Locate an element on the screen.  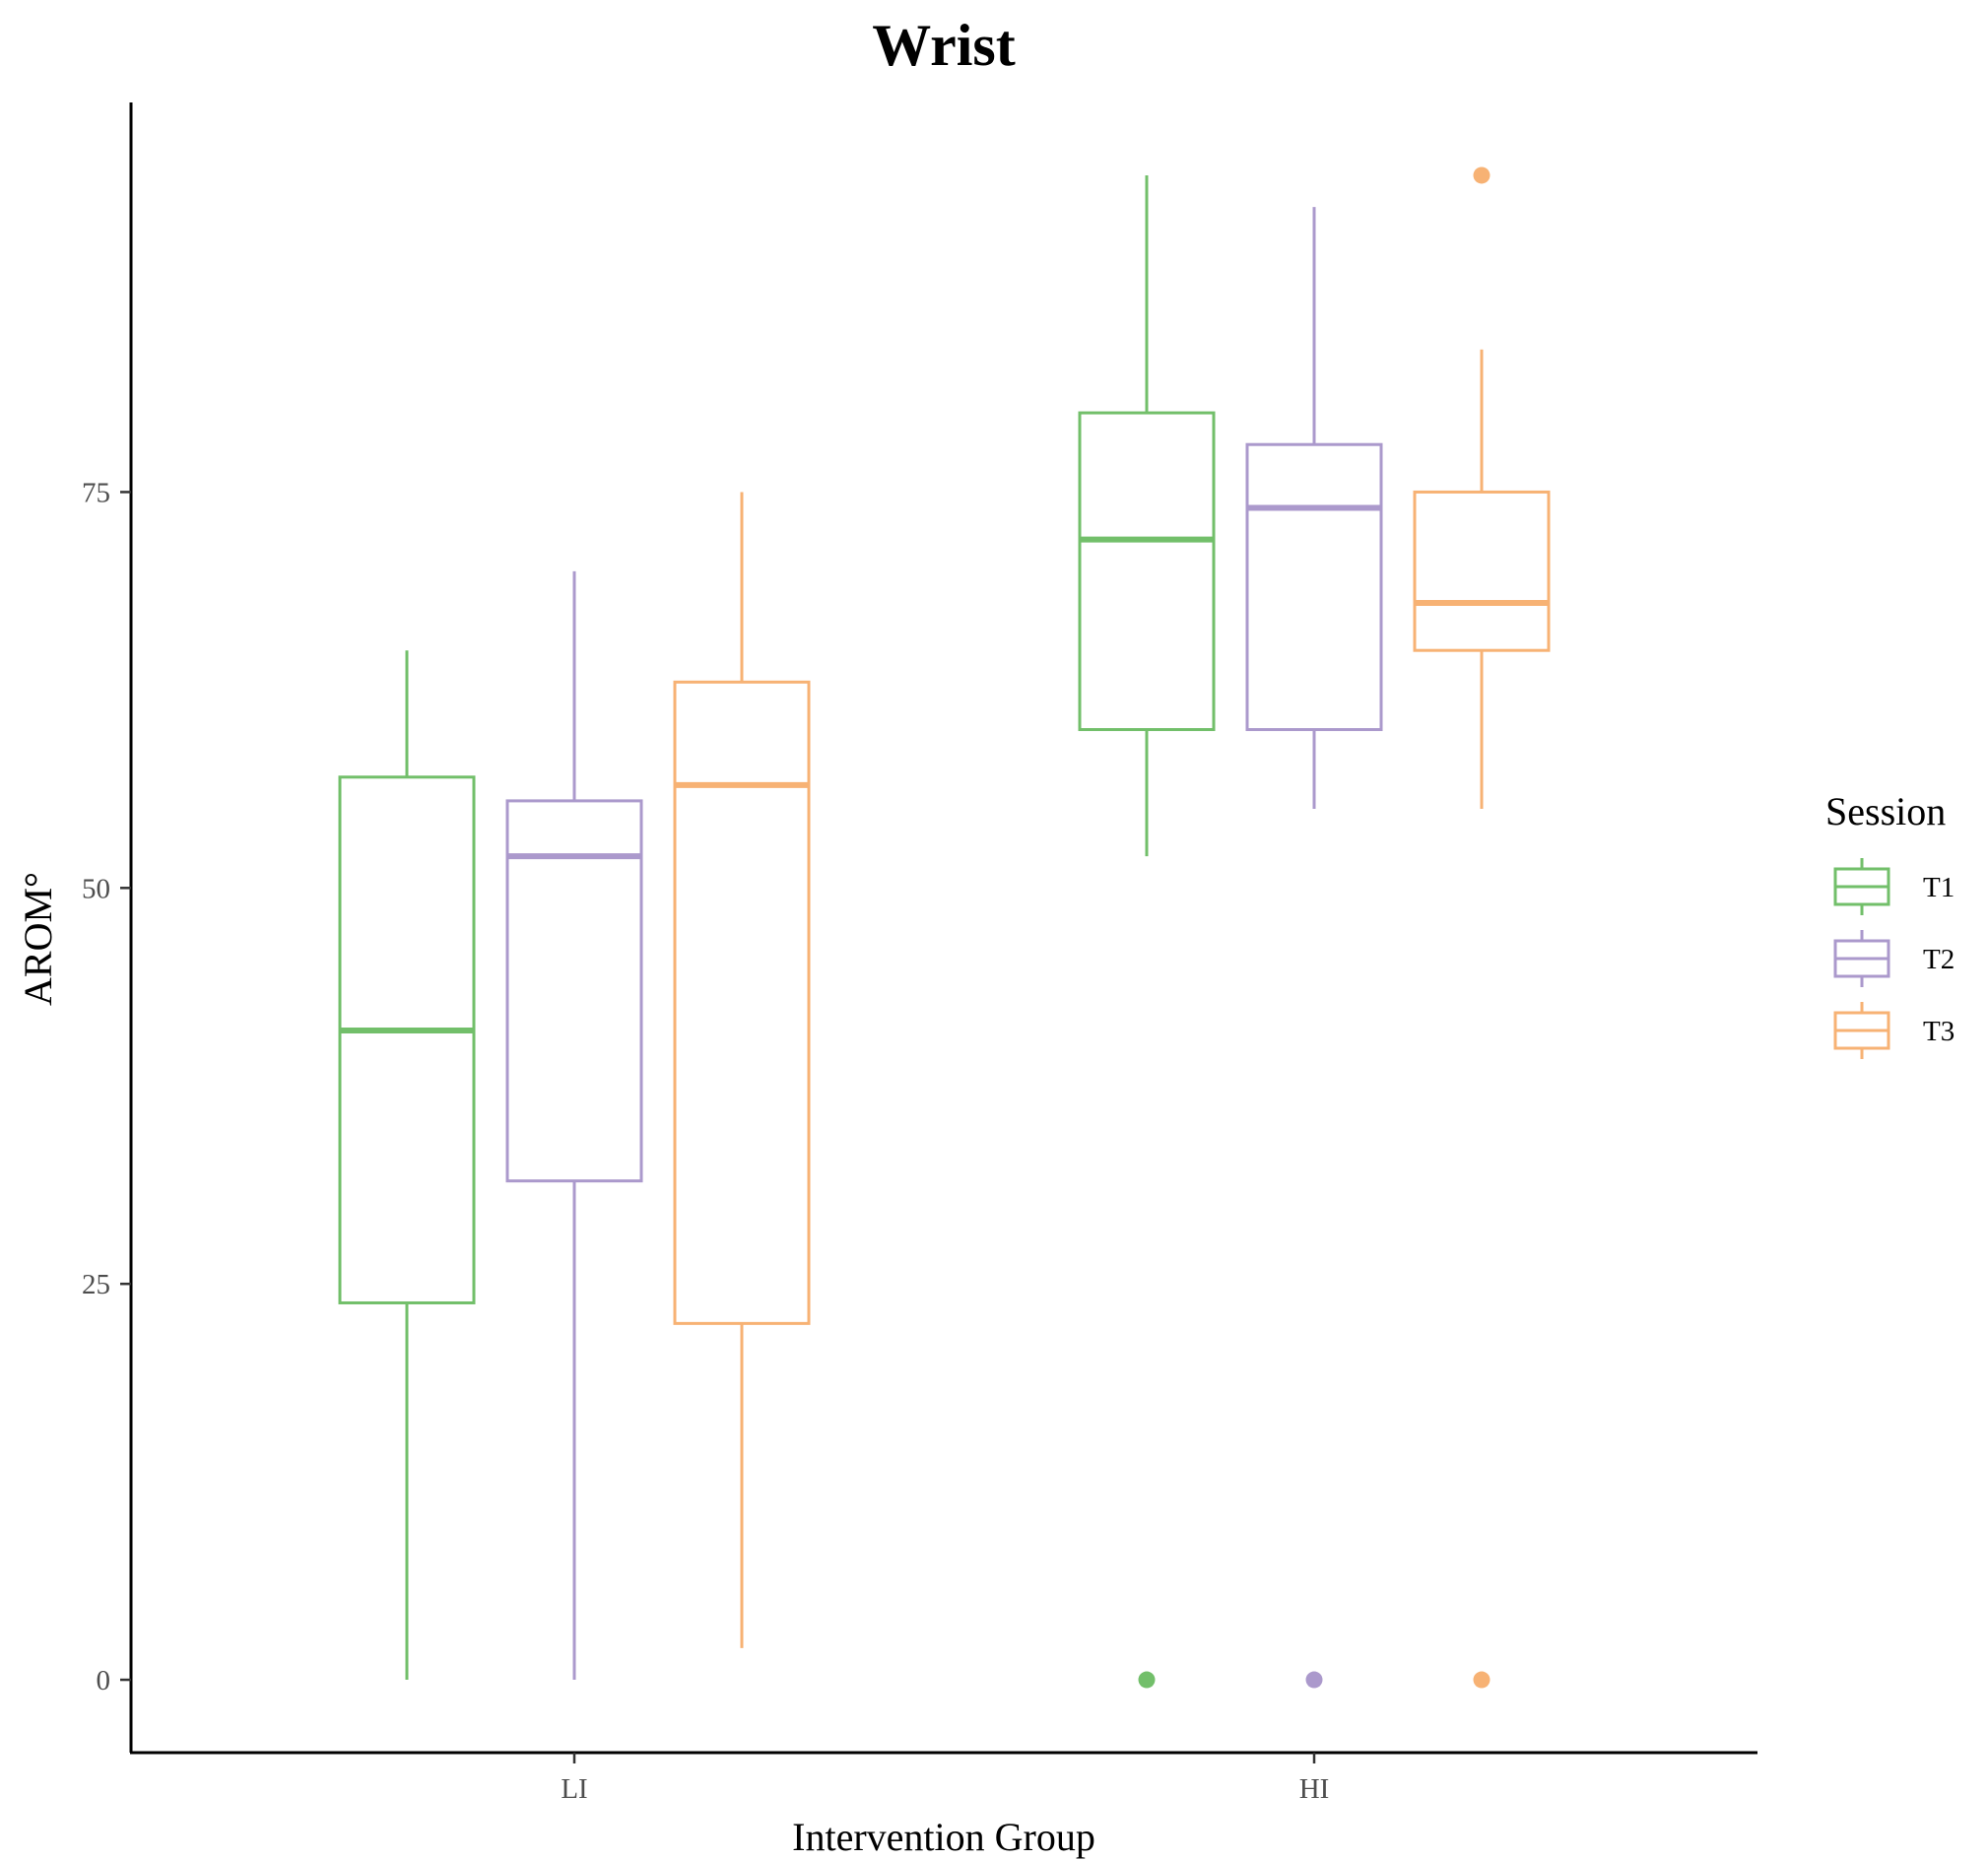
box-T3-LI is located at coordinates (742, 1070).